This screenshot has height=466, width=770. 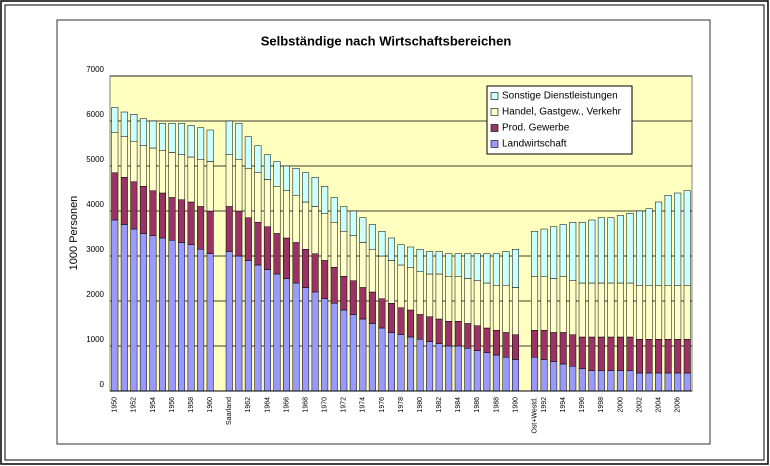 What do you see at coordinates (191, 405) in the screenshot?
I see `x-tick-label: 1958` at bounding box center [191, 405].